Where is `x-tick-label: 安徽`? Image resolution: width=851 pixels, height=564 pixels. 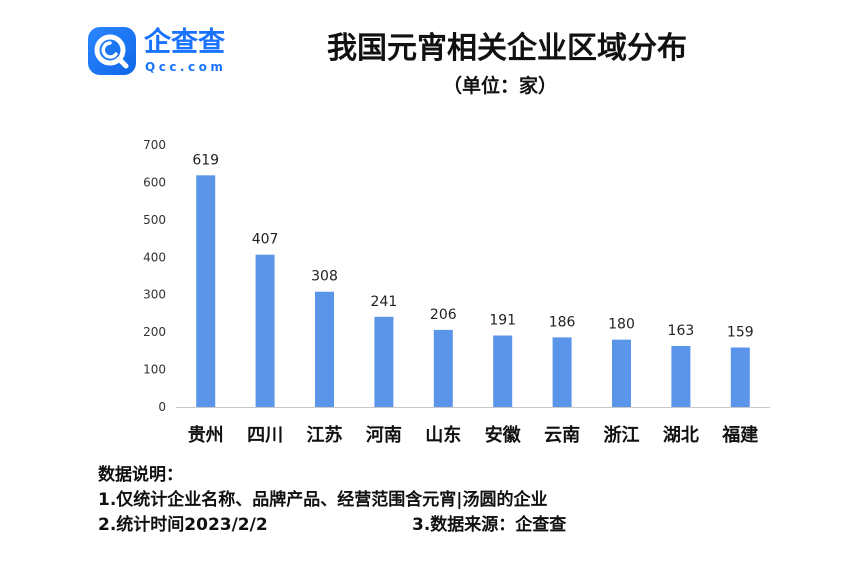
x-tick-label: 安徽 is located at coordinates (503, 435).